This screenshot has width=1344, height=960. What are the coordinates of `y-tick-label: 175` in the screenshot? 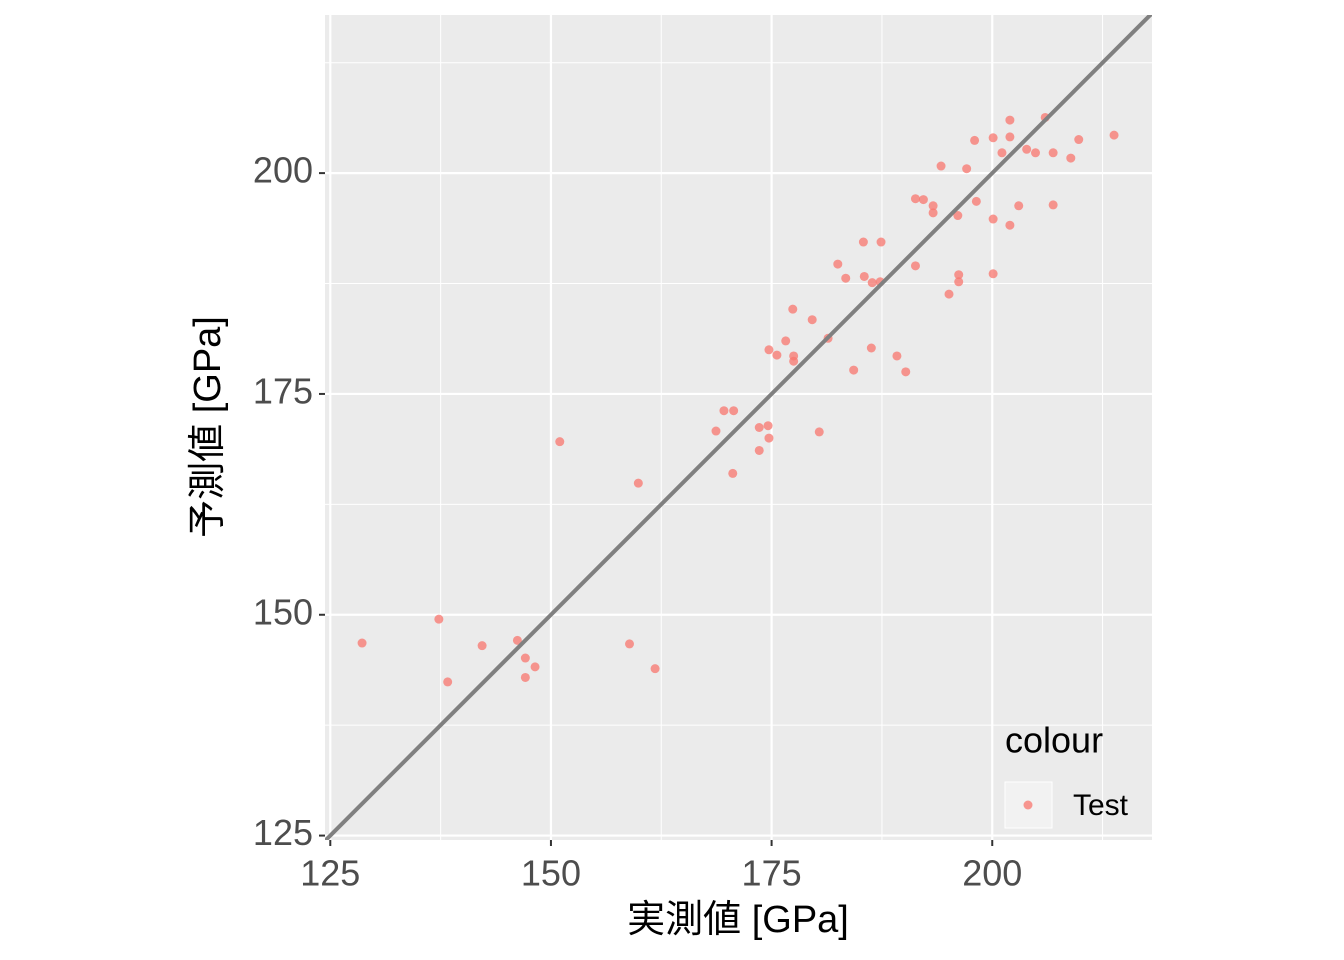 It's located at (283, 390).